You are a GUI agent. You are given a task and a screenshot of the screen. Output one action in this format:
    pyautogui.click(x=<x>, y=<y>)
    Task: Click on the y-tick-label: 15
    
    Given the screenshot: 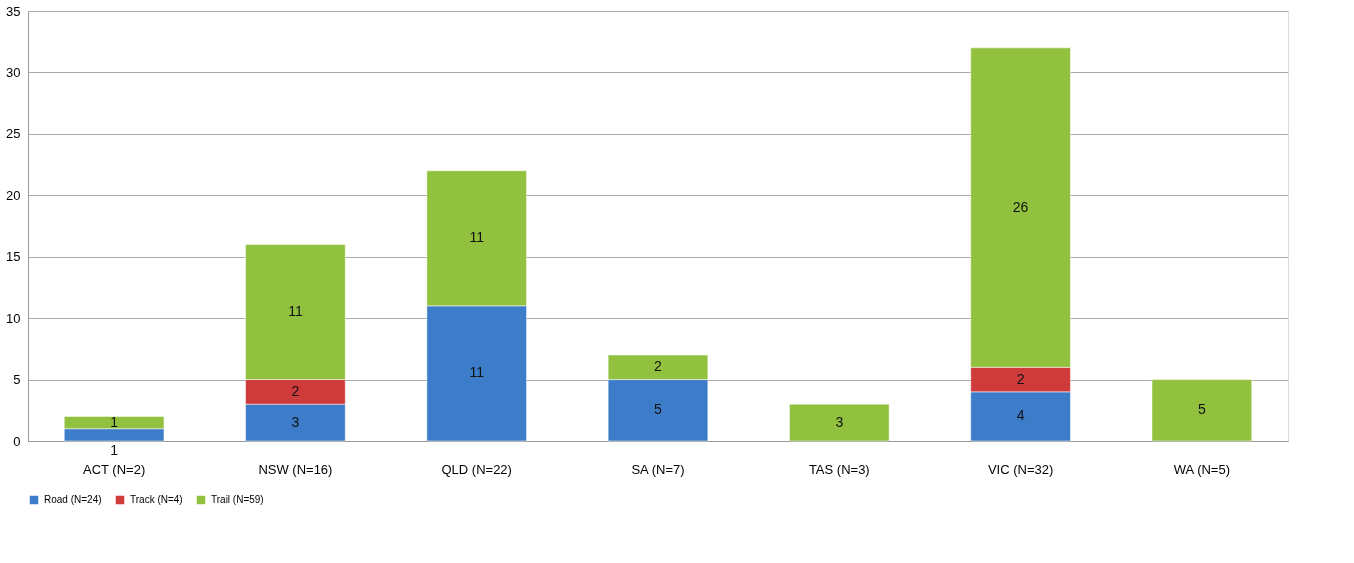 What is the action you would take?
    pyautogui.click(x=13, y=257)
    